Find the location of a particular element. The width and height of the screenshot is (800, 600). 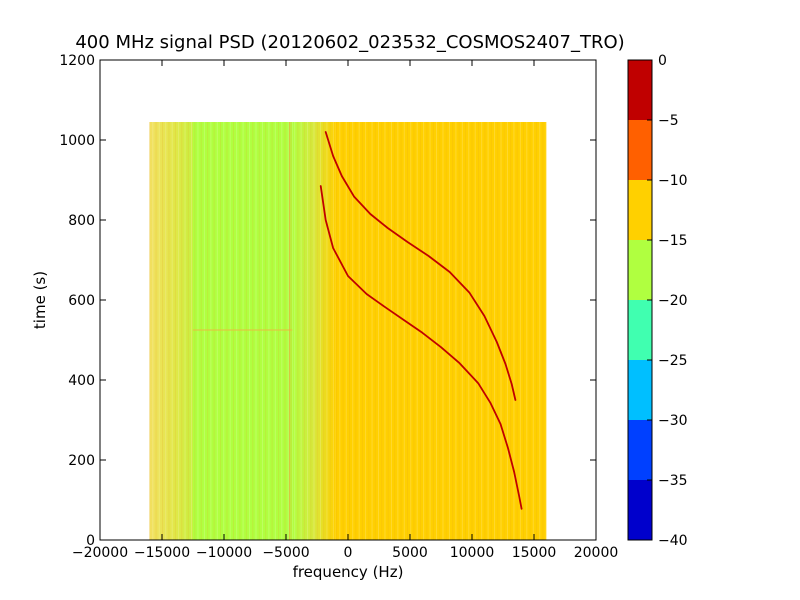

x-tick-label: 10000 is located at coordinates (472, 553).